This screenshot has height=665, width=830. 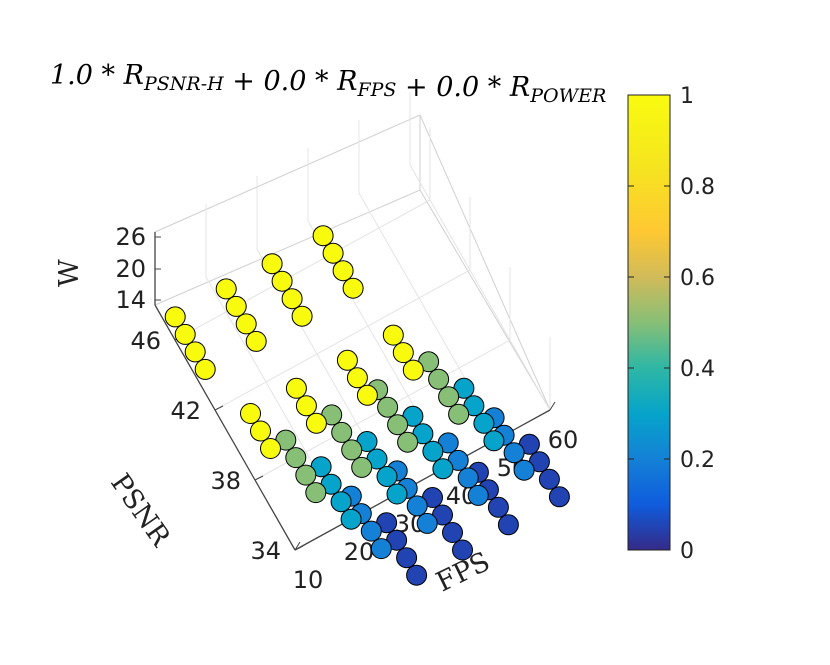 I want to click on y-tick-label: 42, so click(x=185, y=411).